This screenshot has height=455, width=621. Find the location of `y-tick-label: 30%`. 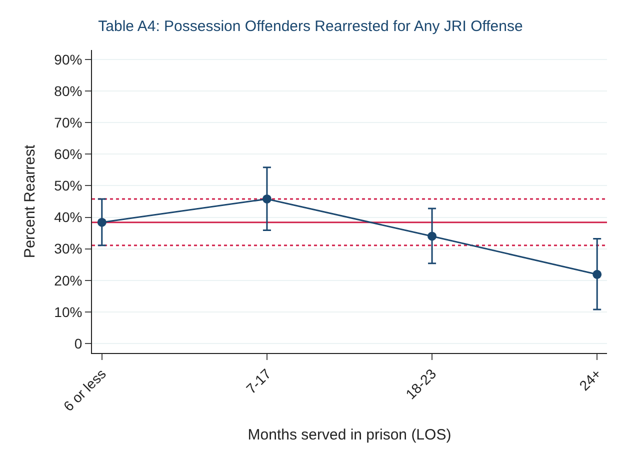

y-tick-label: 30% is located at coordinates (68, 248).